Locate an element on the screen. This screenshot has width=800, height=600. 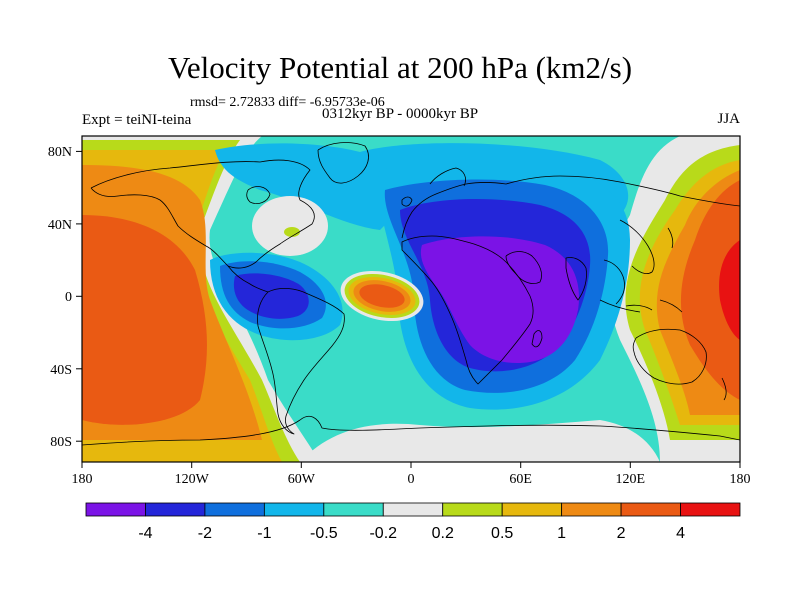
coast-north-america is located at coordinates (202, 214).